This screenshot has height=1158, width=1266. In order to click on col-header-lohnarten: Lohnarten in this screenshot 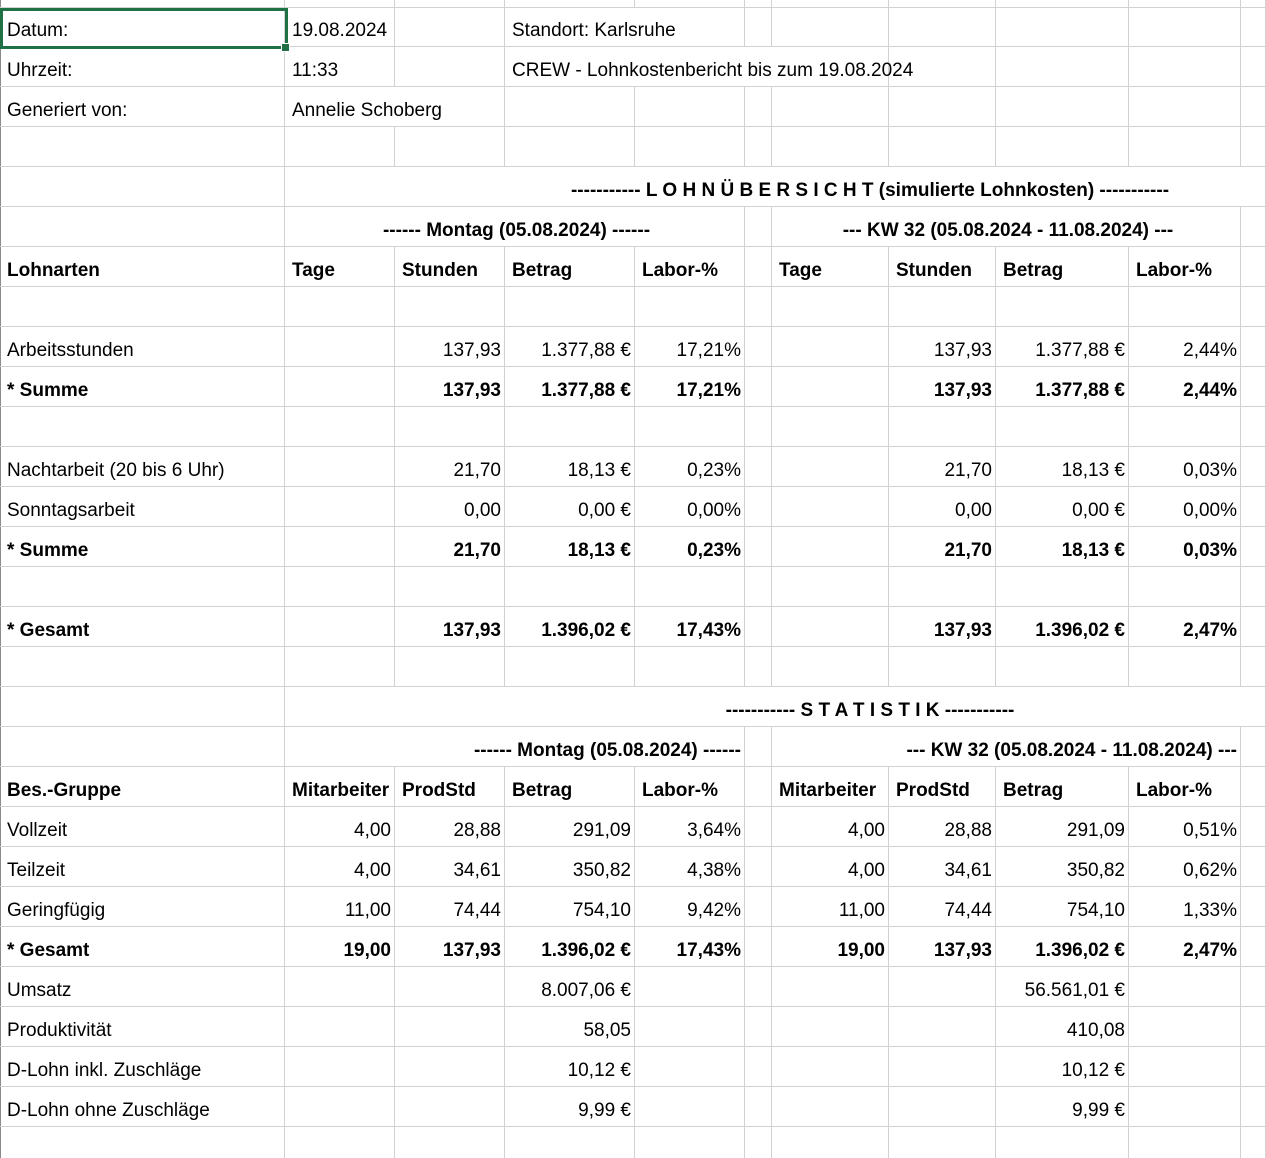, I will do `click(142, 267)`.